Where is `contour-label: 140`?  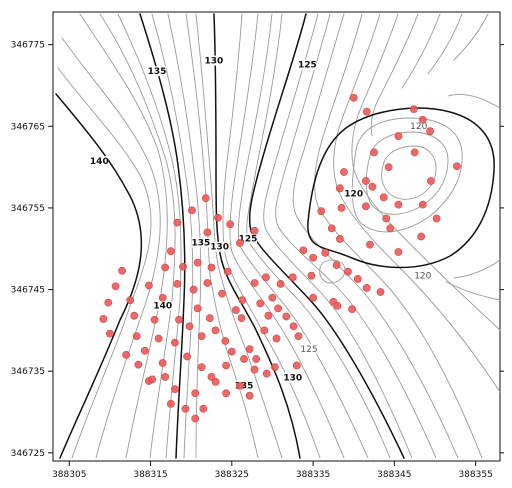 contour-label: 140 is located at coordinates (162, 307).